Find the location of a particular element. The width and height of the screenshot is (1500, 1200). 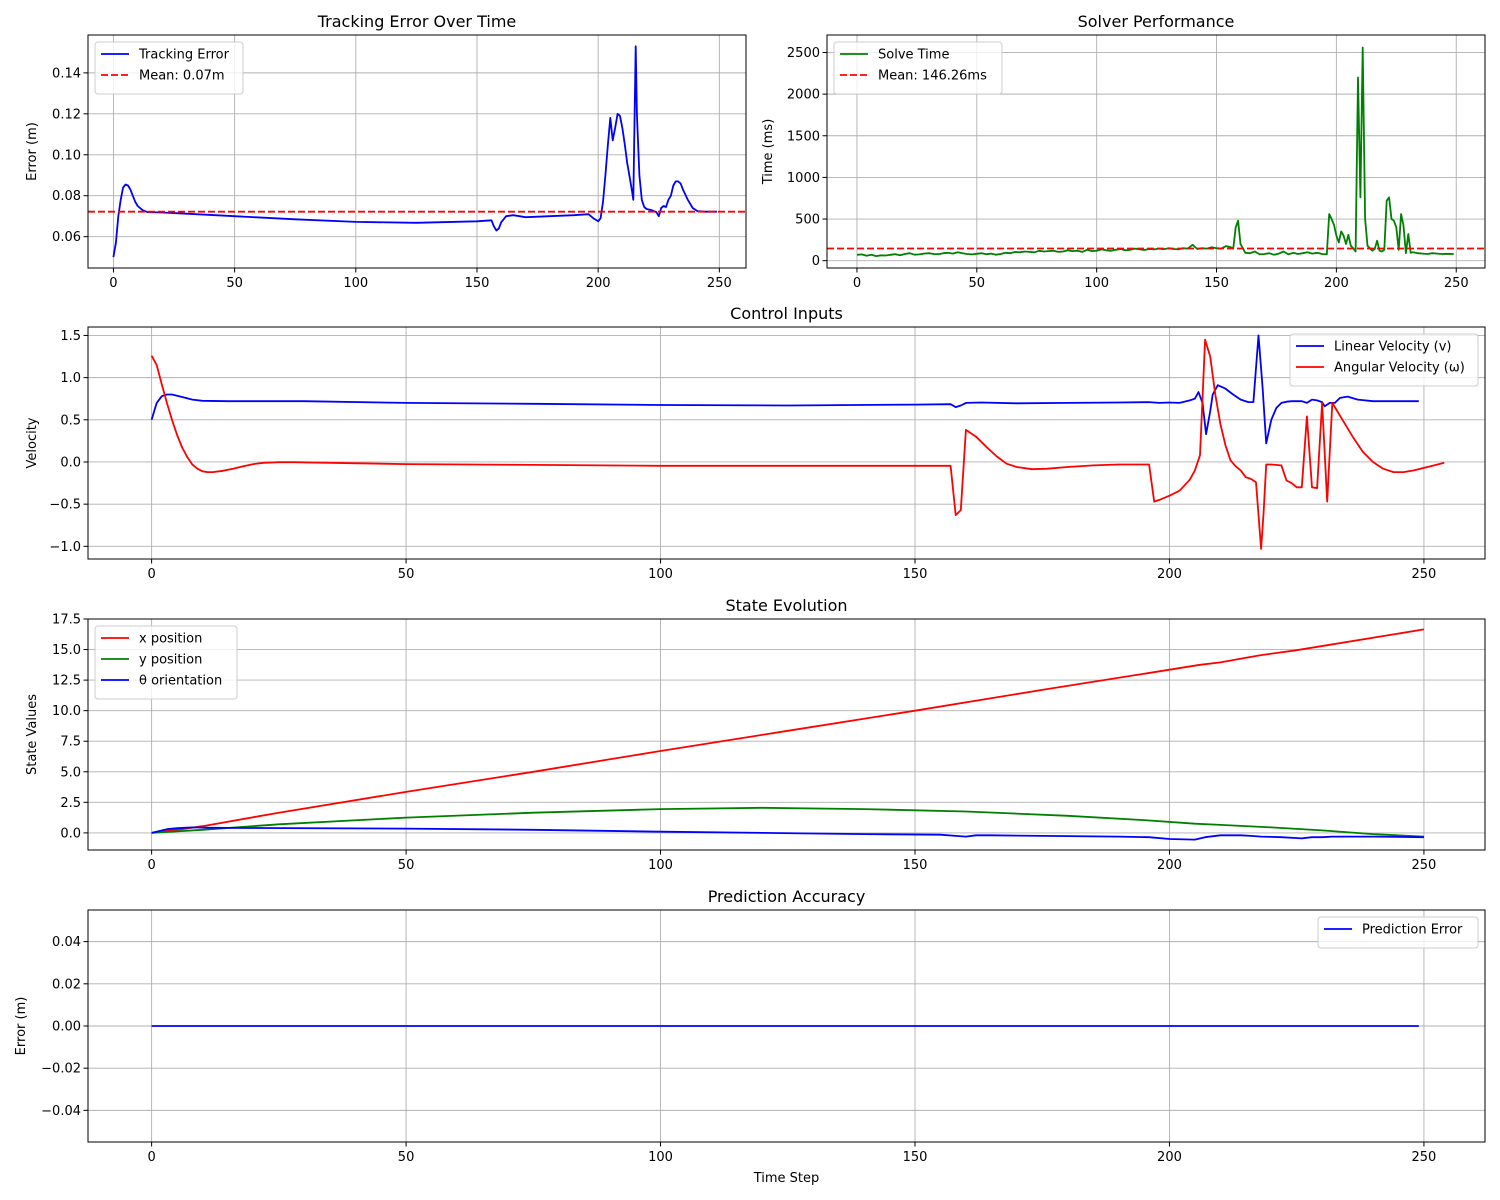

solver-ylabel: Time (ms) is located at coordinates (768, 152).